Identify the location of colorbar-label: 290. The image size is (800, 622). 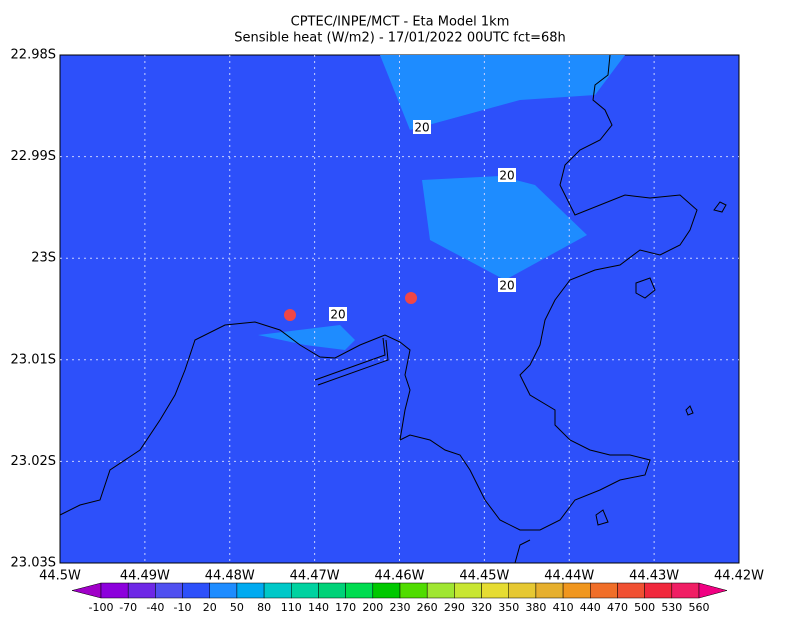
(454, 607).